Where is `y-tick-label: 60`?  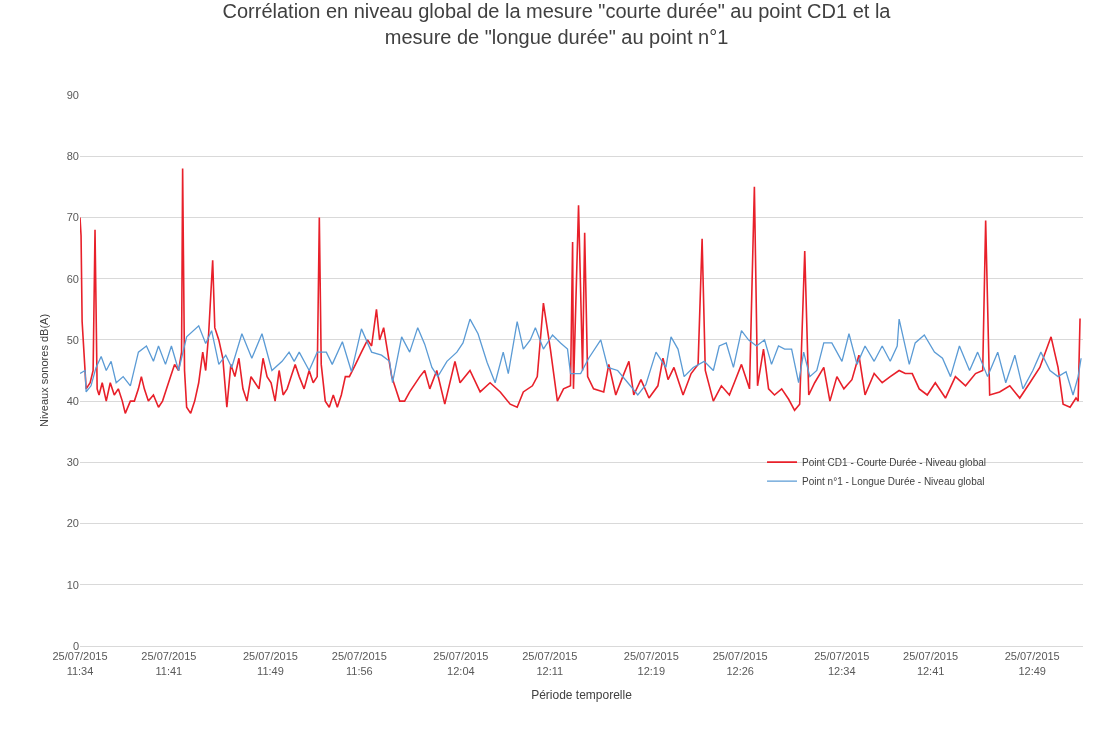 y-tick-label: 60 is located at coordinates (72, 278).